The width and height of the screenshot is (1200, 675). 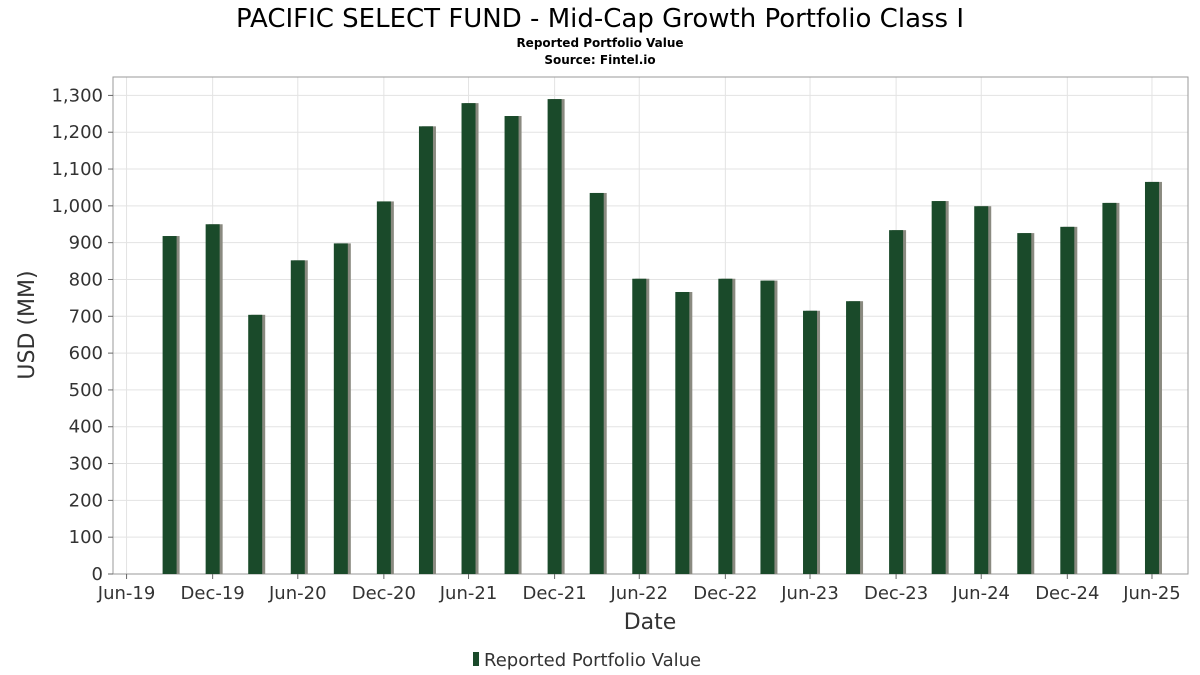 I want to click on x-tick-label: Jun-21, so click(x=468, y=593).